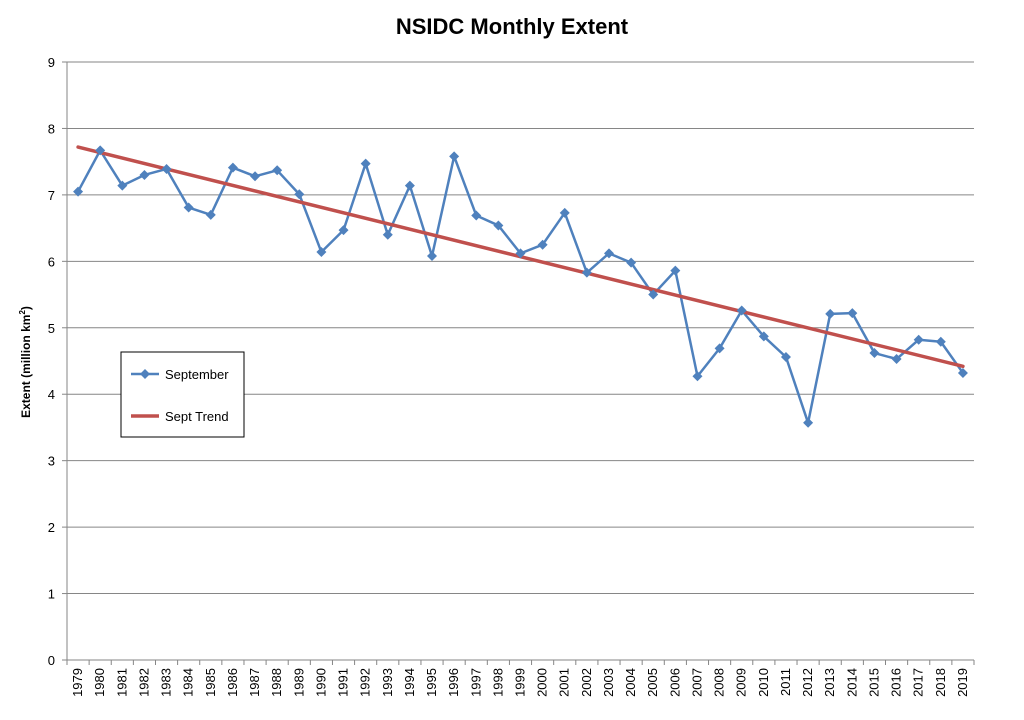 This screenshot has width=1024, height=720. What do you see at coordinates (51, 261) in the screenshot?
I see `y-tick-label: 6` at bounding box center [51, 261].